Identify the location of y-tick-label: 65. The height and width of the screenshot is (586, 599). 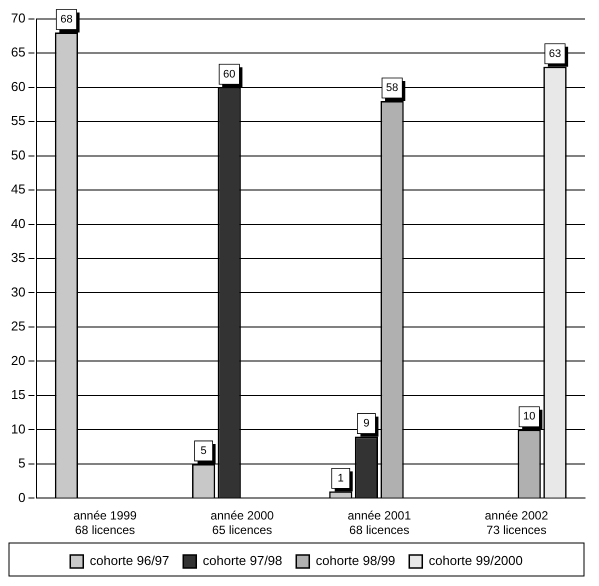
(18, 52).